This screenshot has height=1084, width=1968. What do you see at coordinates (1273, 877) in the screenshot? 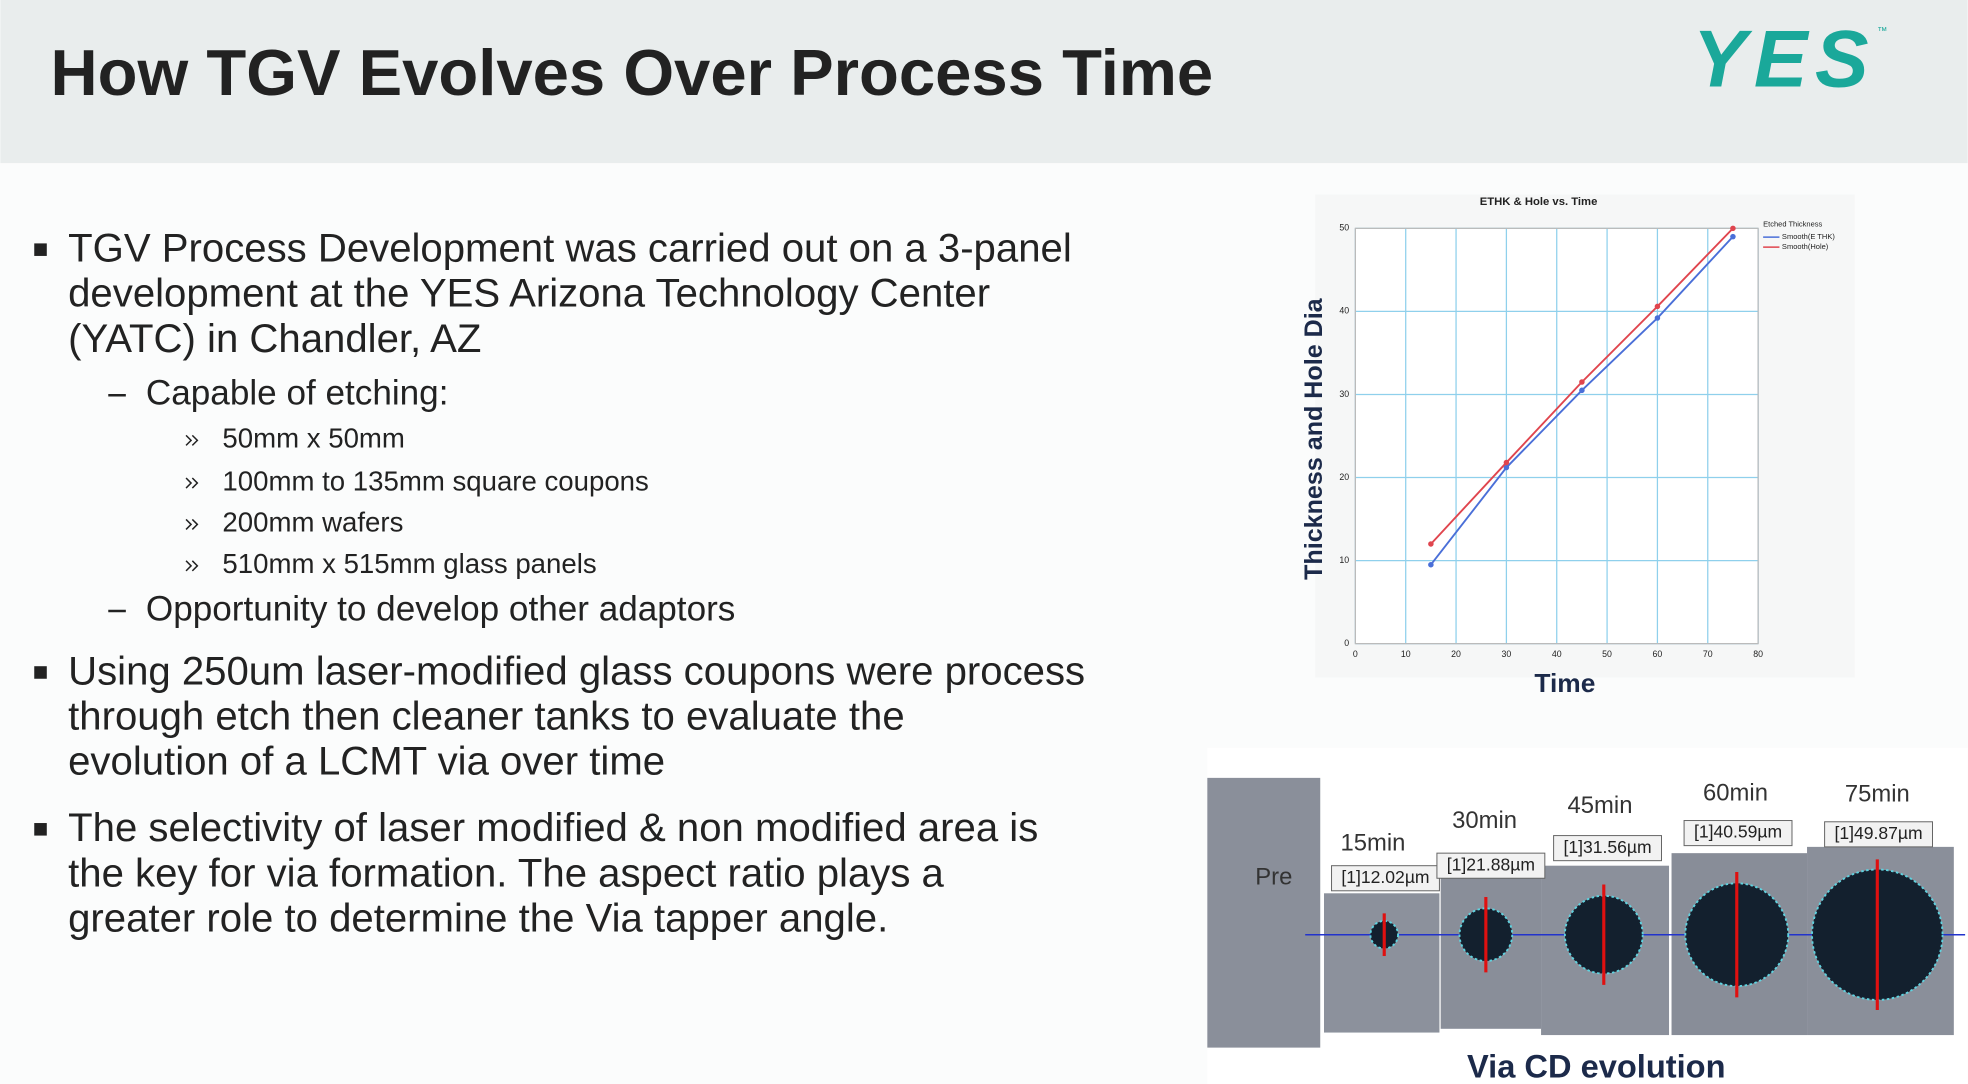
I see `stage-label: Pre` at bounding box center [1273, 877].